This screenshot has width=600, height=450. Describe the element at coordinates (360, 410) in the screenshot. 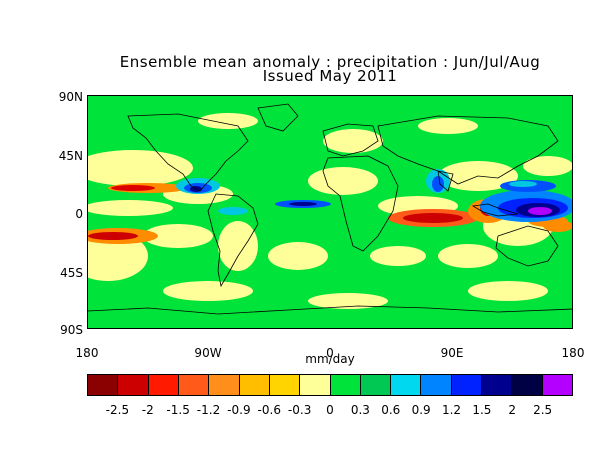

I see `color-scale-label: 0.3` at that location.